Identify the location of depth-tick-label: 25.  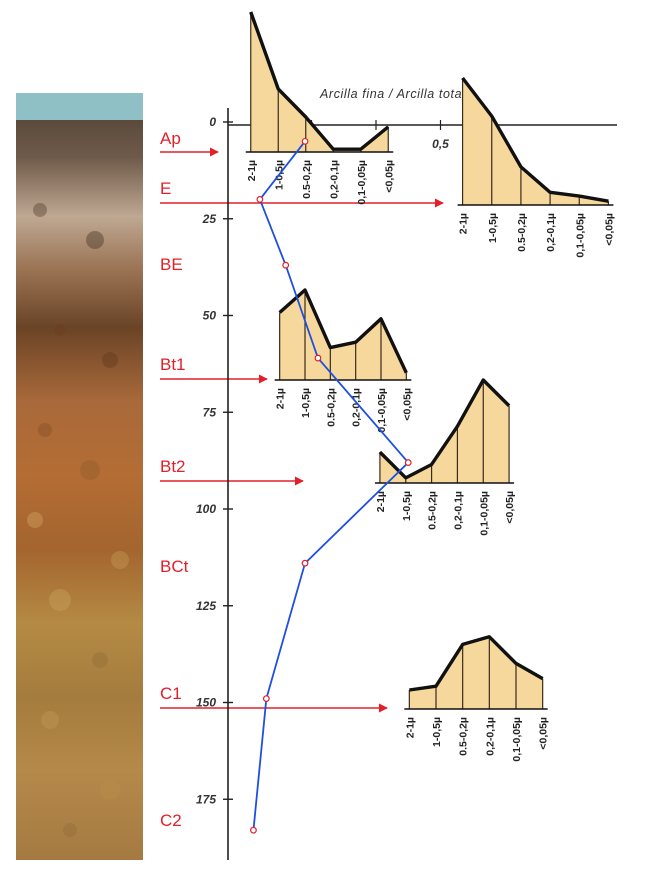
(209, 219).